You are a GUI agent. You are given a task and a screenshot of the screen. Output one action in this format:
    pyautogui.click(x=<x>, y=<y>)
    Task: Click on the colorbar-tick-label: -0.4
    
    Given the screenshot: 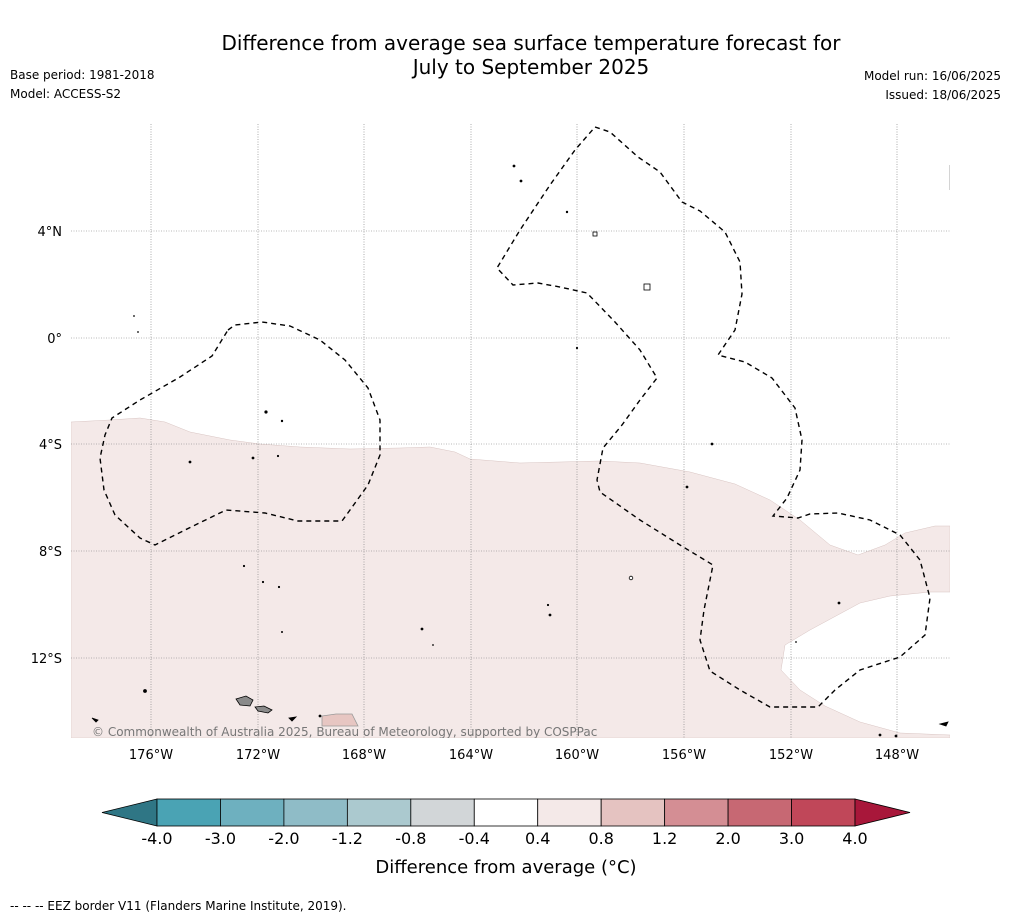 What is the action you would take?
    pyautogui.click(x=474, y=838)
    